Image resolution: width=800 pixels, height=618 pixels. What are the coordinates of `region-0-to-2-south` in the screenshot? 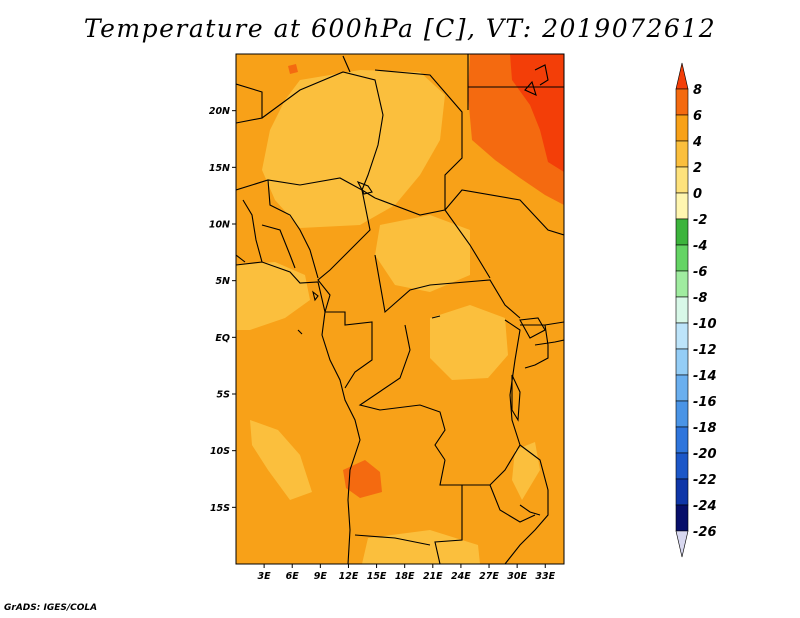 It's located at (421, 547).